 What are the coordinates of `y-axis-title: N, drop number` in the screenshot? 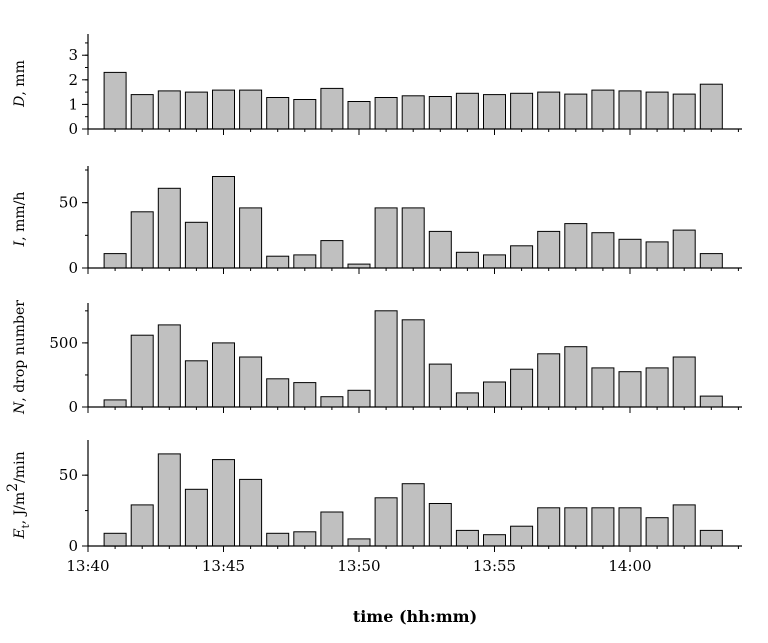 It's located at (20, 357).